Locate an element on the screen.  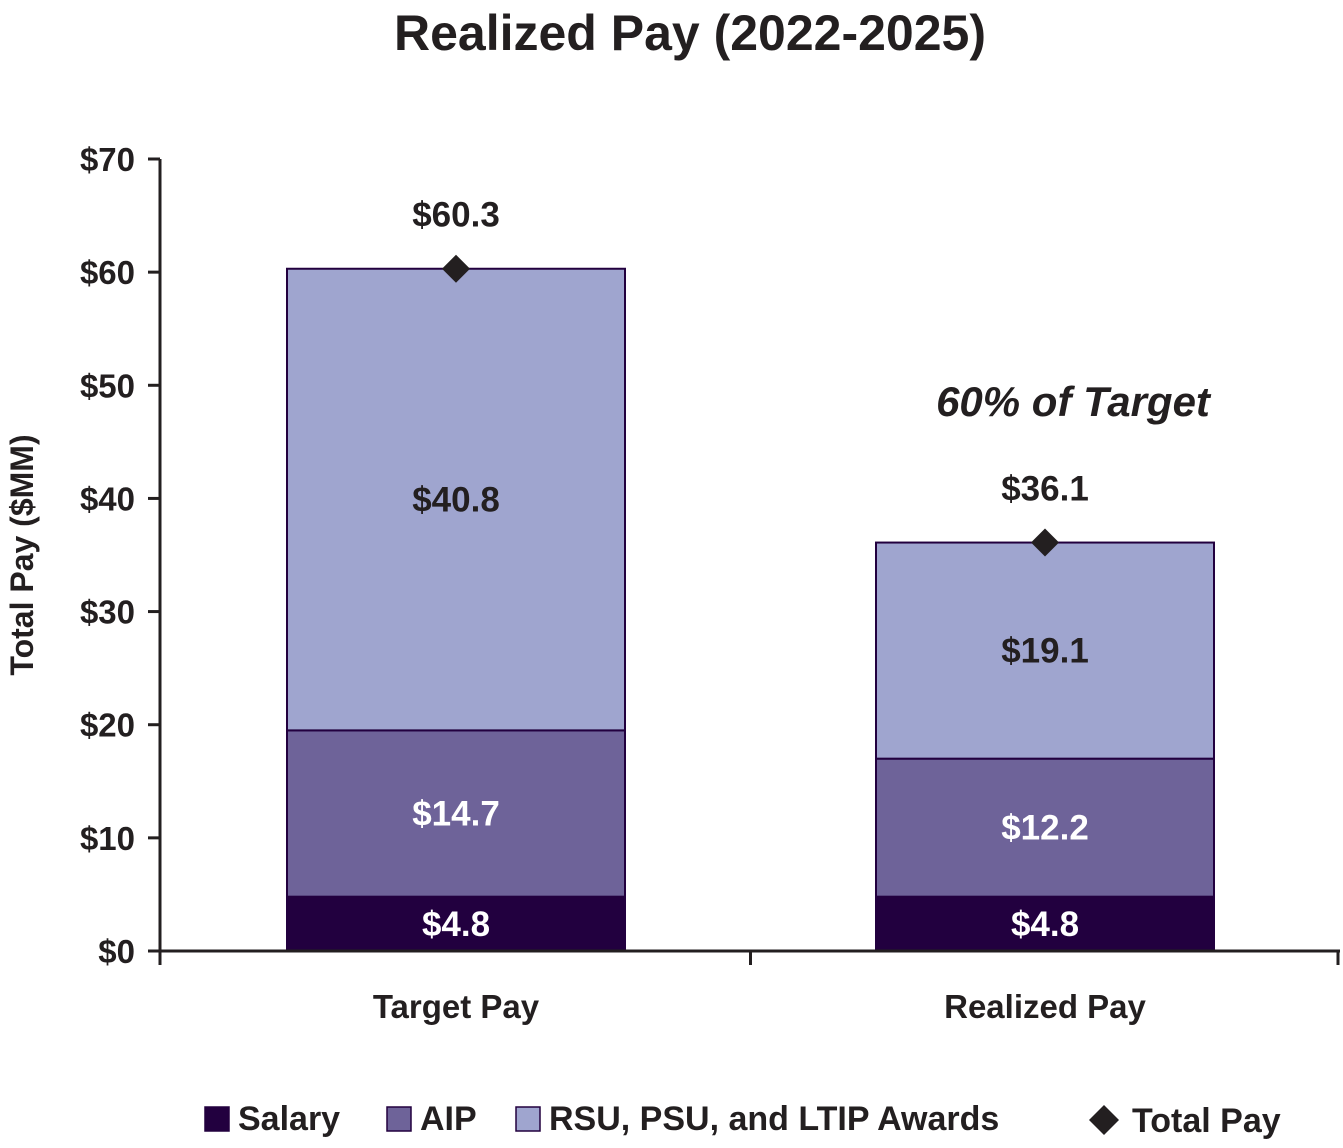
legend-item-rsu-psu-and-ltip-awards: RSU, PSU, and LTIP Awards is located at coordinates (757, 1119).